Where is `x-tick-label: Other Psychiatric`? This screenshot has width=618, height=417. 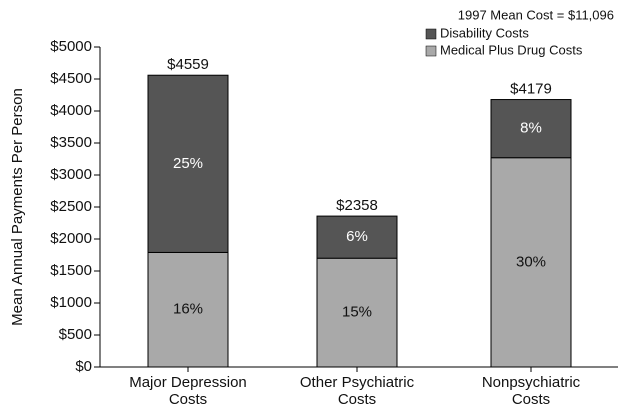
x-tick-label: Other Psychiatric is located at coordinates (357, 382).